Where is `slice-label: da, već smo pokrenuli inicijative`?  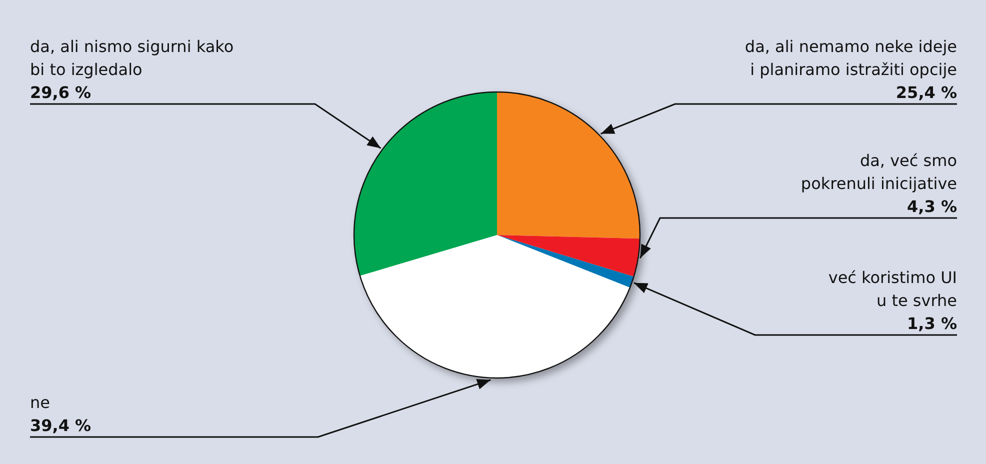 slice-label: da, već smo pokrenuli inicijative is located at coordinates (878, 172).